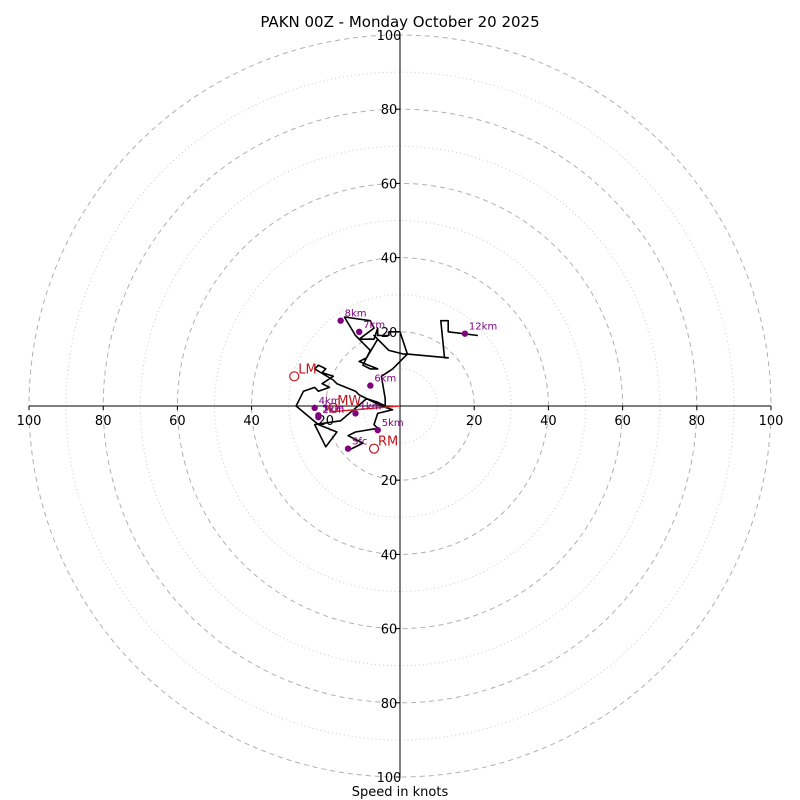  I want to click on height-marker-label: 2km, so click(333, 410).